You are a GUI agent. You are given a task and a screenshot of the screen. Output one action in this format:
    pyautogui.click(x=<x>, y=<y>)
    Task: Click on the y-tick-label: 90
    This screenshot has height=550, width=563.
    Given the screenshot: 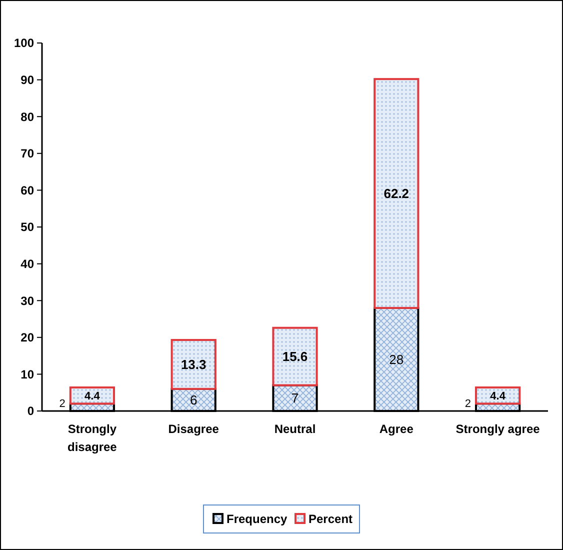 What is the action you would take?
    pyautogui.click(x=27, y=80)
    